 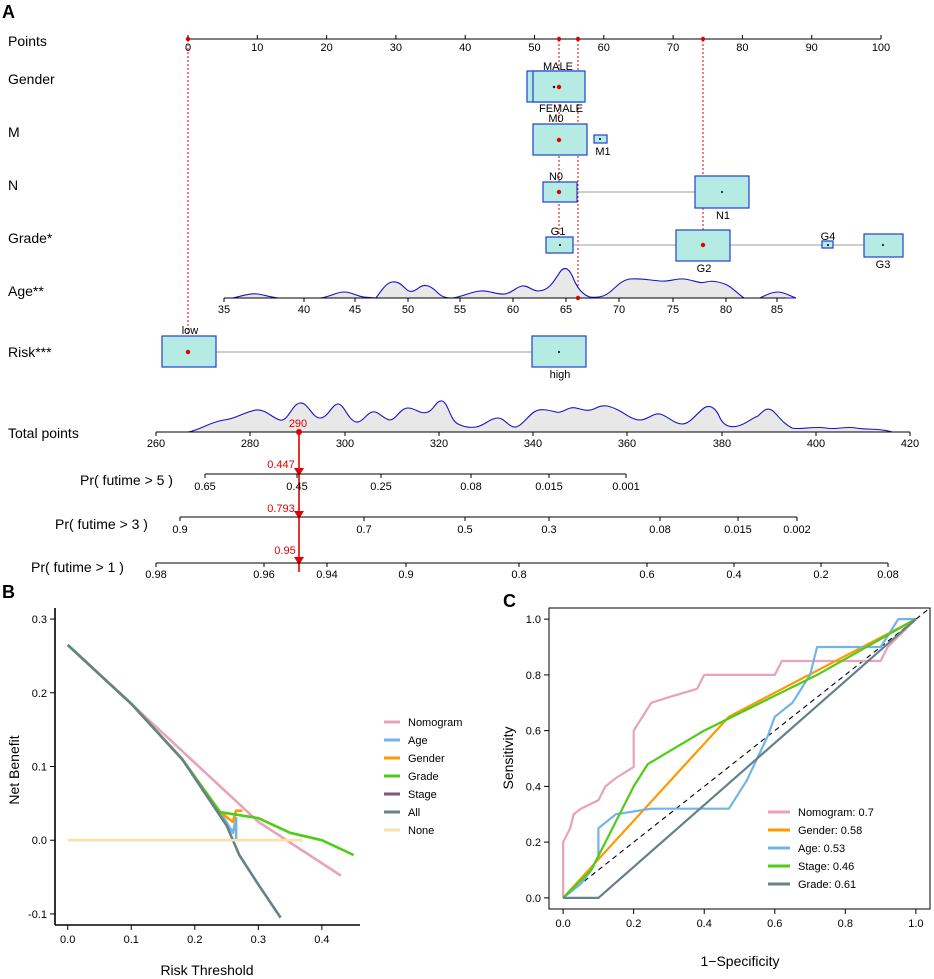 I want to click on prob-5yr-value: 0.447, so click(x=281, y=465).